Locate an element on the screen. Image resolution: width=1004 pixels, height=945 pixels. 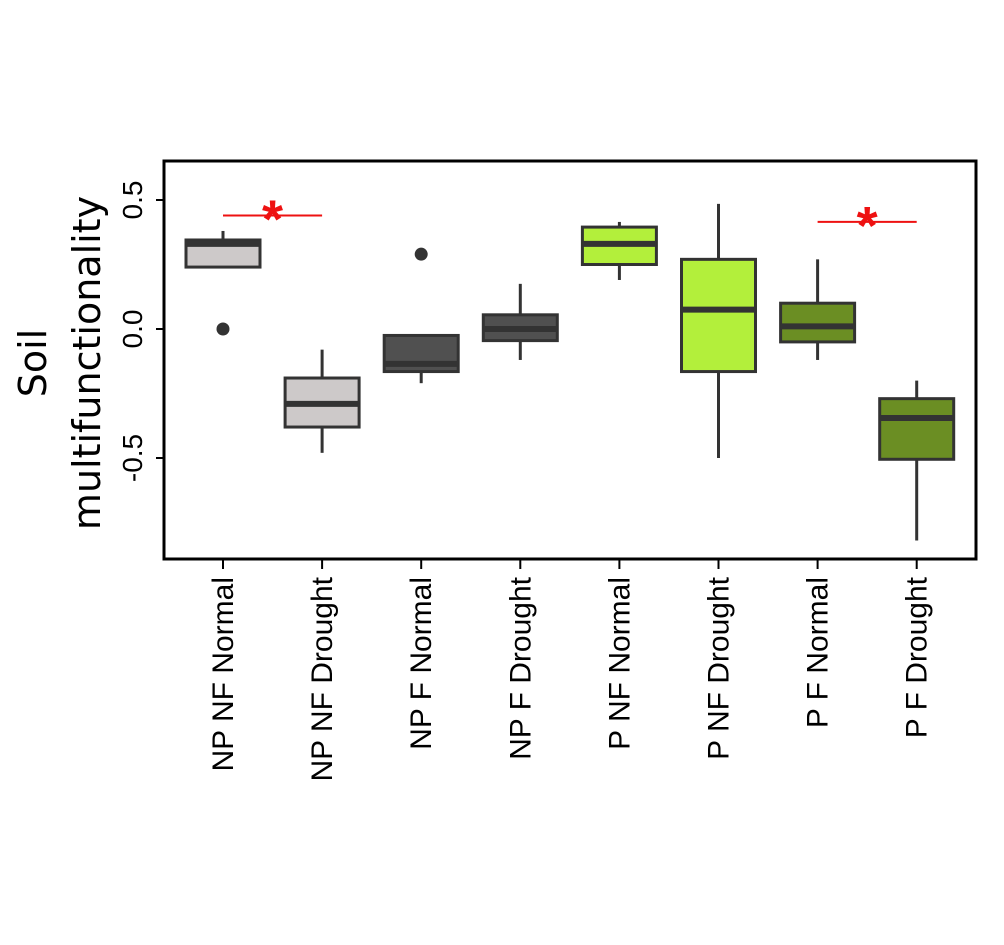
box-p-f-normal is located at coordinates (818, 309).